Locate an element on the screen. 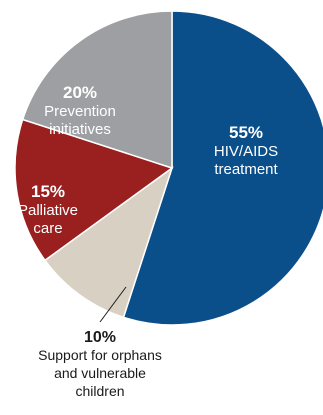 The width and height of the screenshot is (323, 415). slice-percent-label-2: 15% is located at coordinates (48, 191).